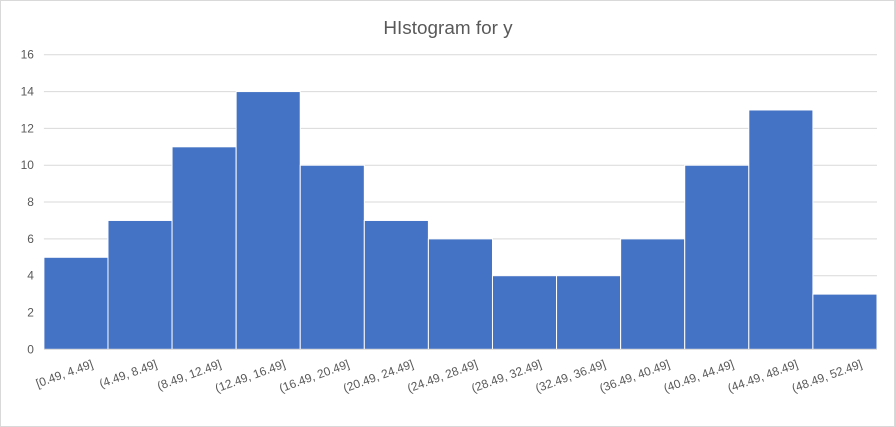  What do you see at coordinates (571, 376) in the screenshot?
I see `x-tick-label: (32.49, 36.49]` at bounding box center [571, 376].